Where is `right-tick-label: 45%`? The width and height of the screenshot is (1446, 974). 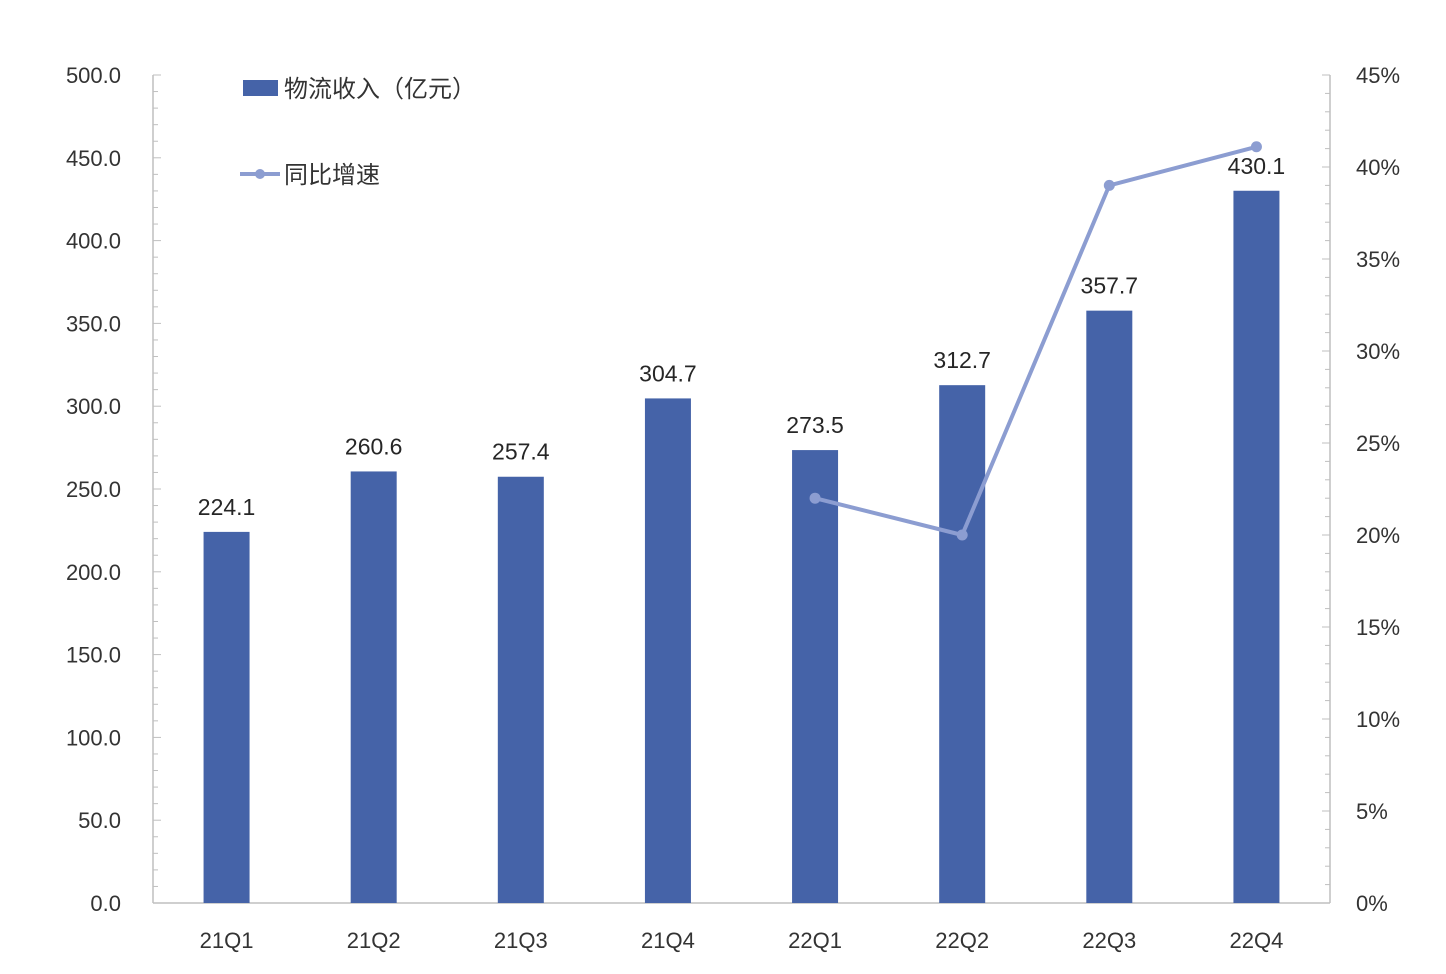 right-tick-label: 45% is located at coordinates (1378, 75).